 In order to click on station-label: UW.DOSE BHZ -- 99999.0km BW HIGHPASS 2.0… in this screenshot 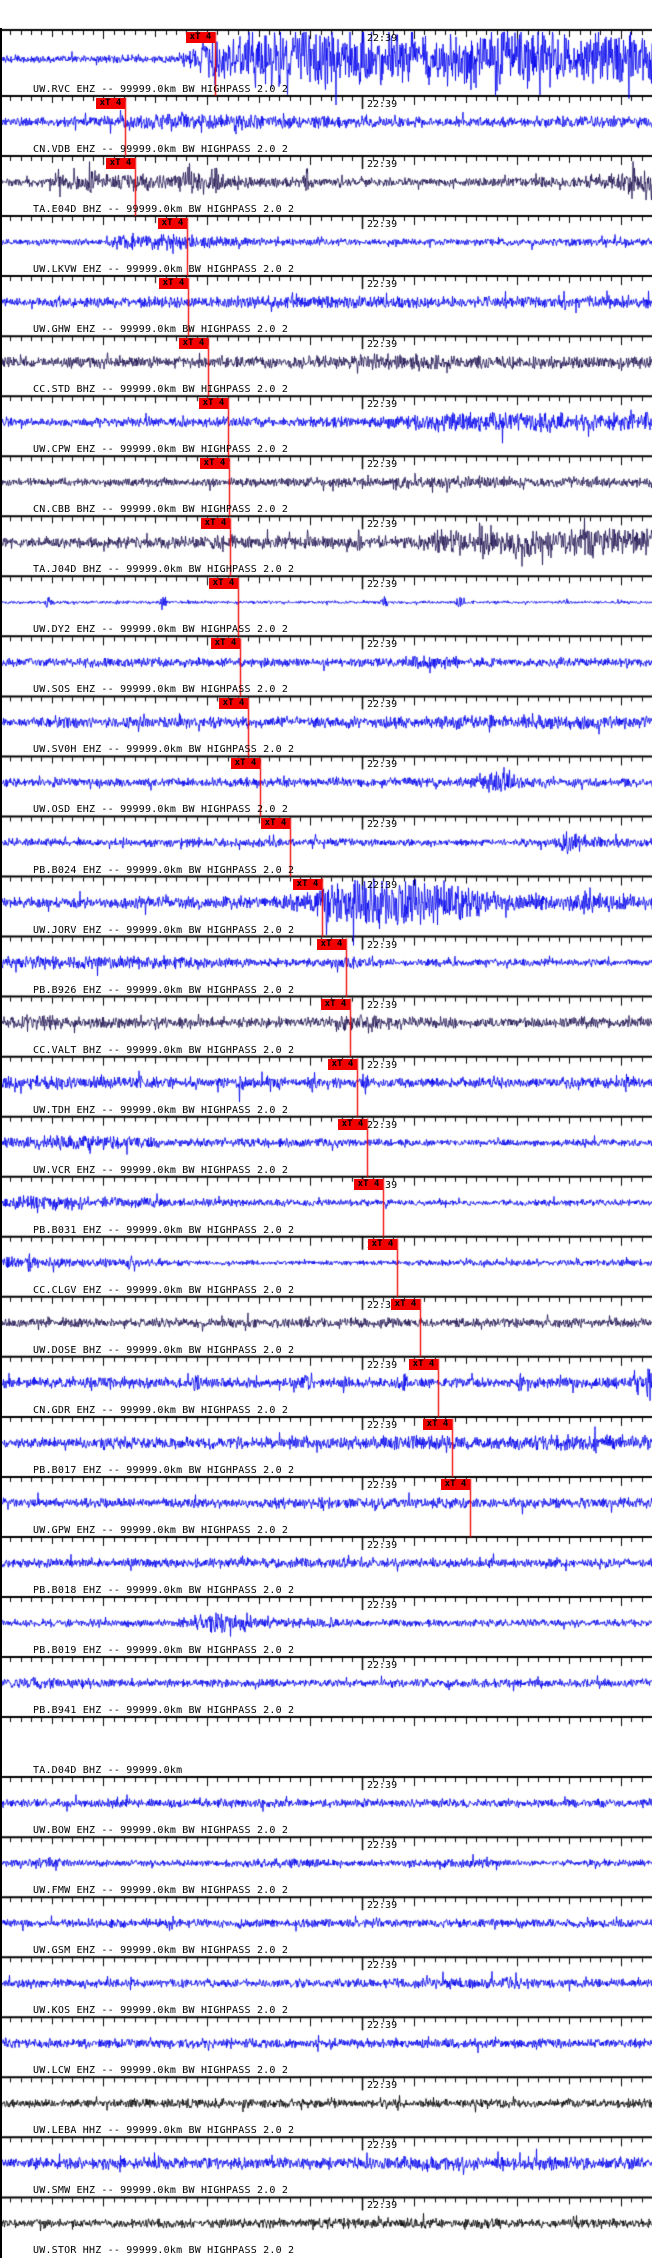, I will do `click(164, 1350)`.